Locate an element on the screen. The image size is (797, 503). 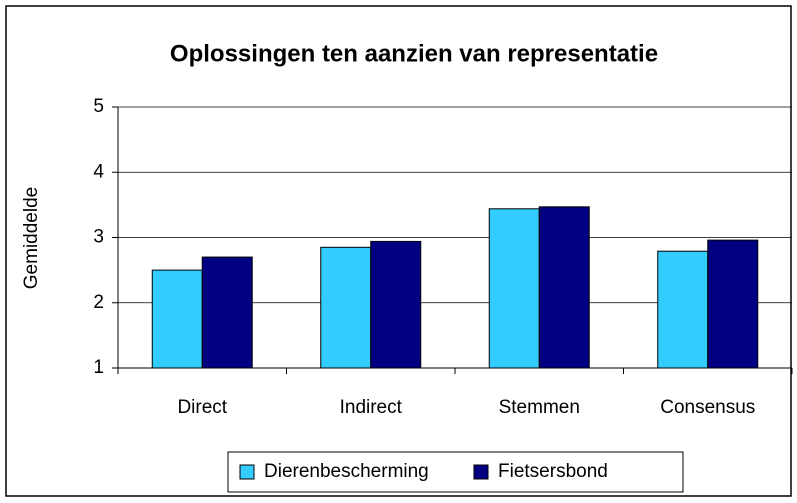
legend-box is located at coordinates (455, 472).